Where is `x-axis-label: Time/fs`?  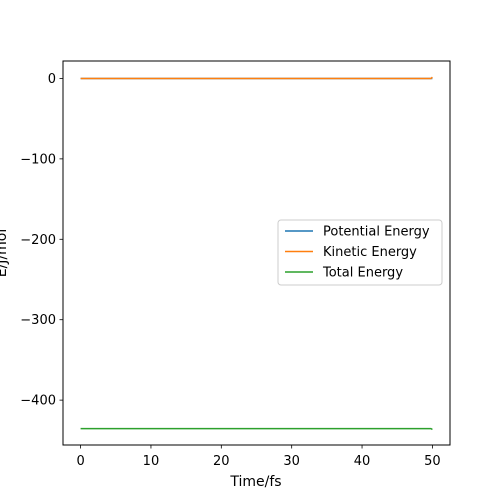 x-axis-label: Time/fs is located at coordinates (255, 482).